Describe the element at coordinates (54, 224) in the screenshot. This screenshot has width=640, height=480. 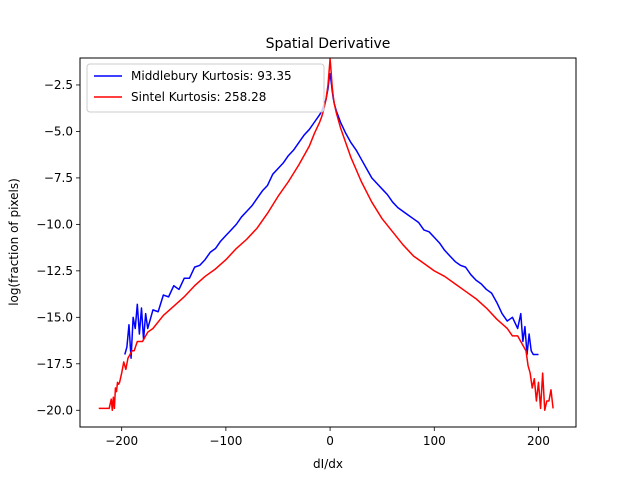
I see `y-tick-label: −10.0` at that location.